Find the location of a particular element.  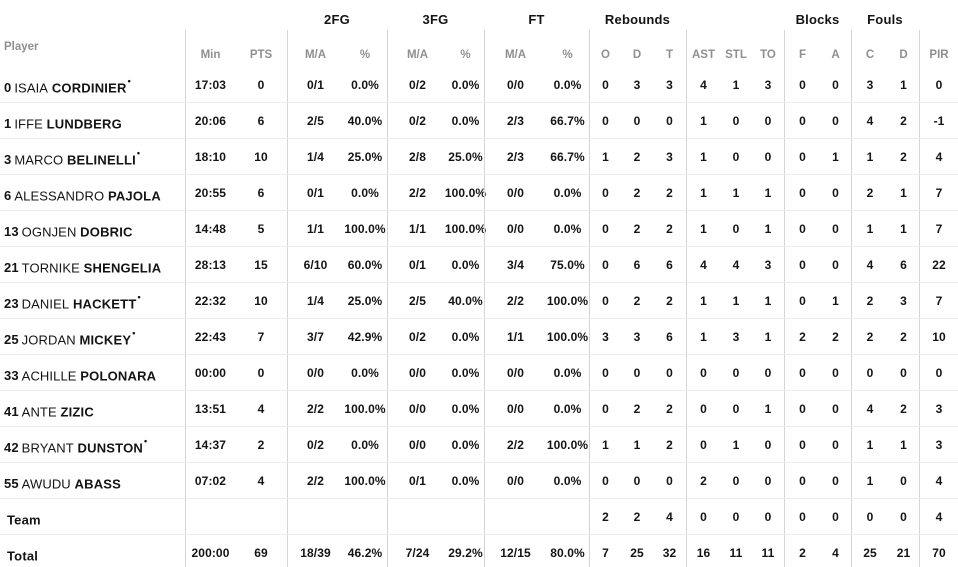

cell-ft-ma: 2/2 is located at coordinates (515, 300).